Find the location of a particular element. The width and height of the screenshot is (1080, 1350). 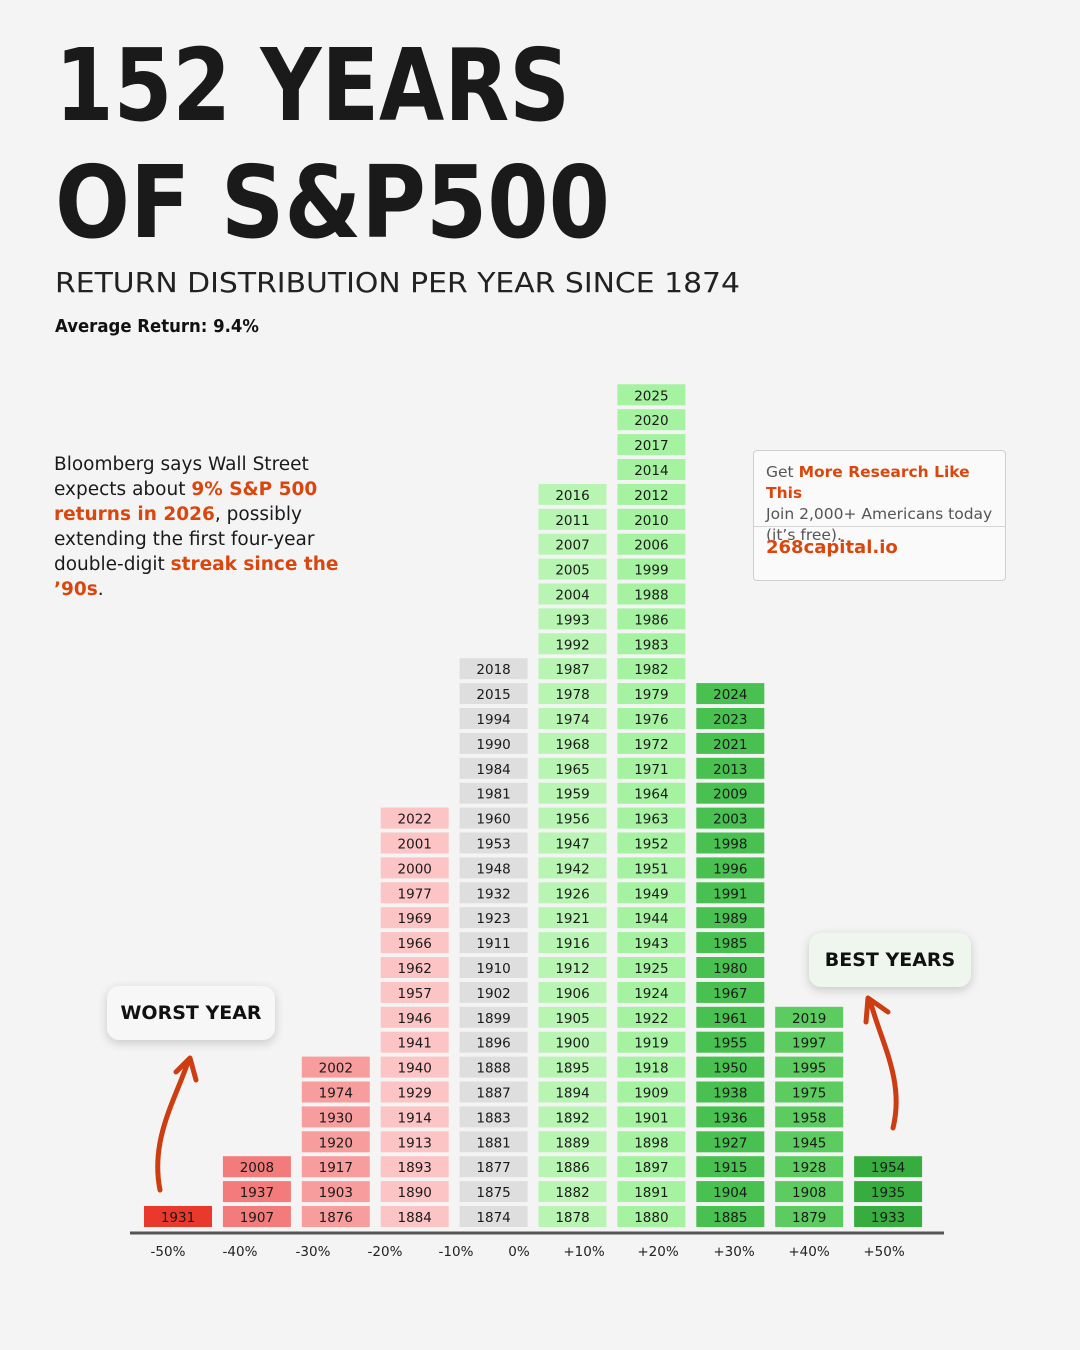

year-label: 1974 is located at coordinates (572, 720).